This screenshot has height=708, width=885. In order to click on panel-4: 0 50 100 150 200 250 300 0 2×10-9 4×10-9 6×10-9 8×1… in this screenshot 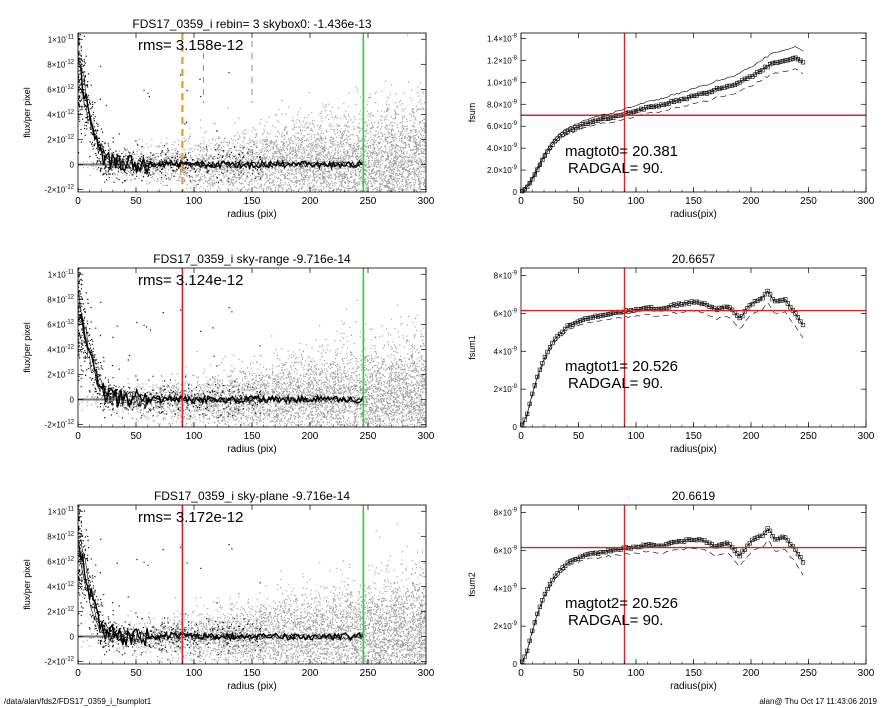, I will do `click(671, 353)`.